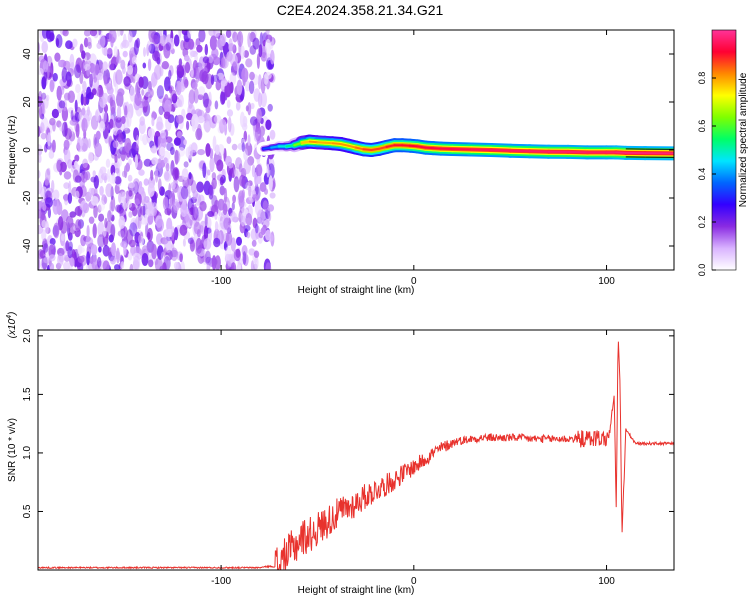 The height and width of the screenshot is (600, 750). Describe the element at coordinates (27, 197) in the screenshot. I see `y-tick-label: -20` at that location.